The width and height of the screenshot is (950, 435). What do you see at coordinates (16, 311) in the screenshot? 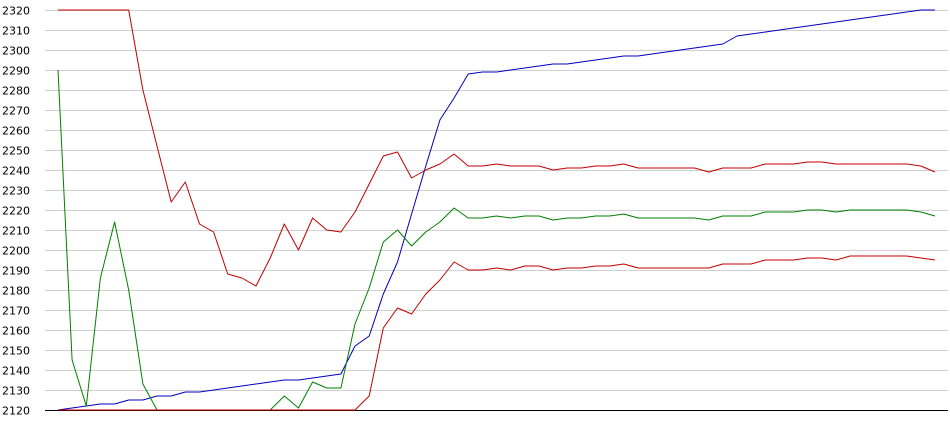
I see `y-tick-label: 2170` at bounding box center [16, 311].